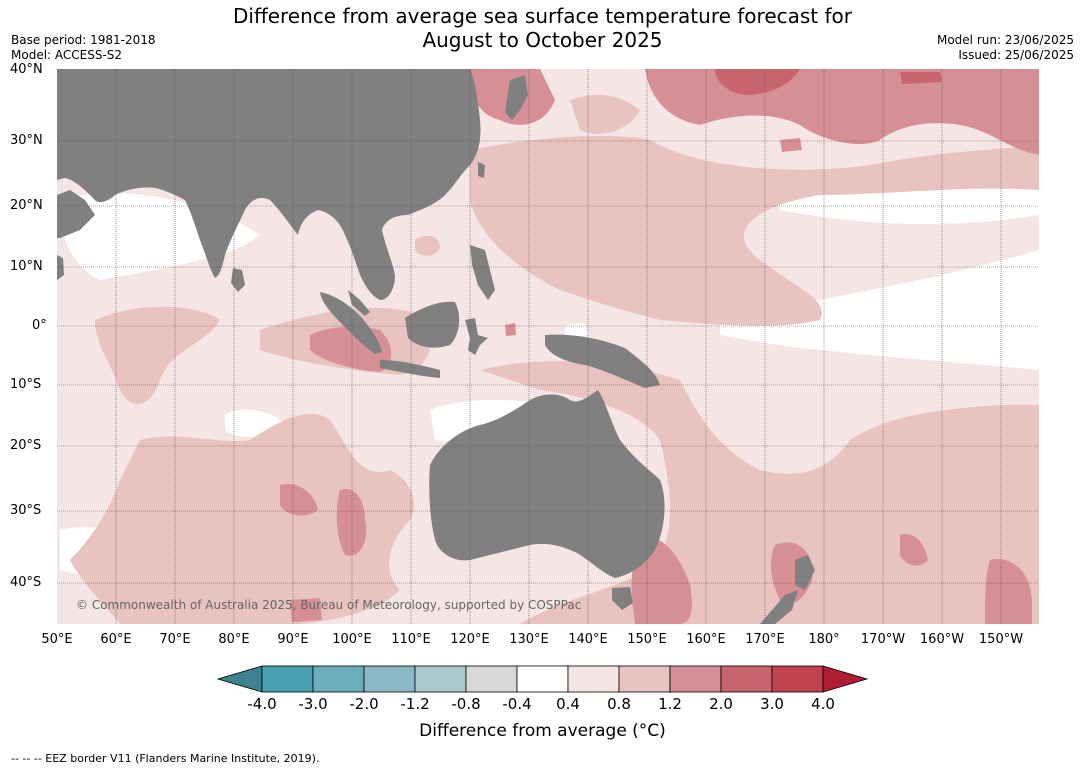 The height and width of the screenshot is (770, 1085). Describe the element at coordinates (26, 205) in the screenshot. I see `lat-label: 20°N` at that location.